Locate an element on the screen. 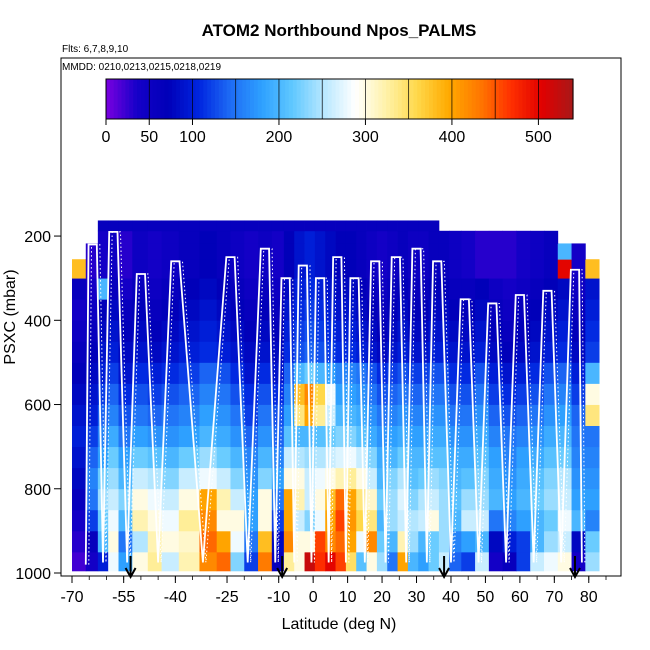 The image size is (650, 650). x-tick-label: -40 is located at coordinates (175, 597).